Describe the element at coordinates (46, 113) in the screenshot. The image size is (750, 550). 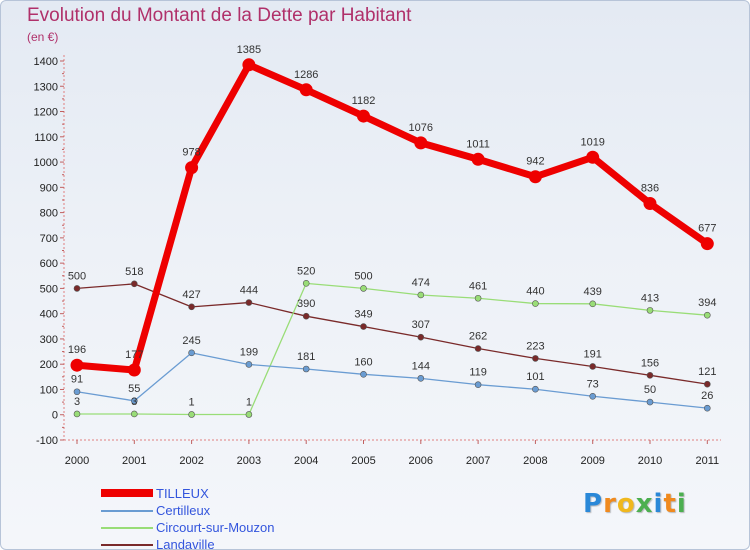
I see `y-tick-label: 1200` at that location.